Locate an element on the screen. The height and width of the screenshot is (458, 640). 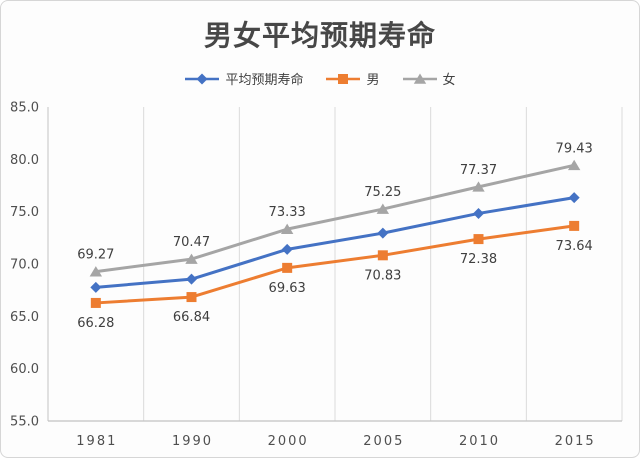
legend-item-average: 平均预期寿命 is located at coordinates (243, 78).